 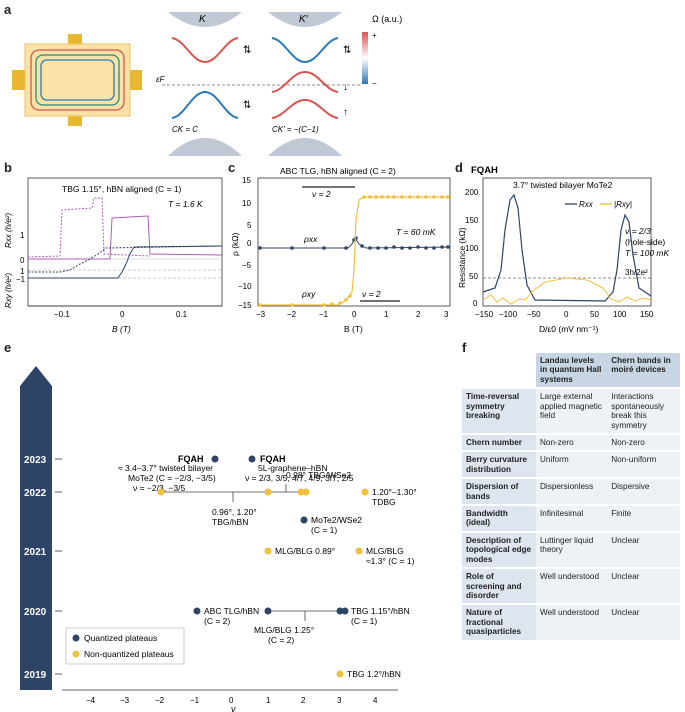 I want to click on svg-text: −100, so click(x=508, y=314).